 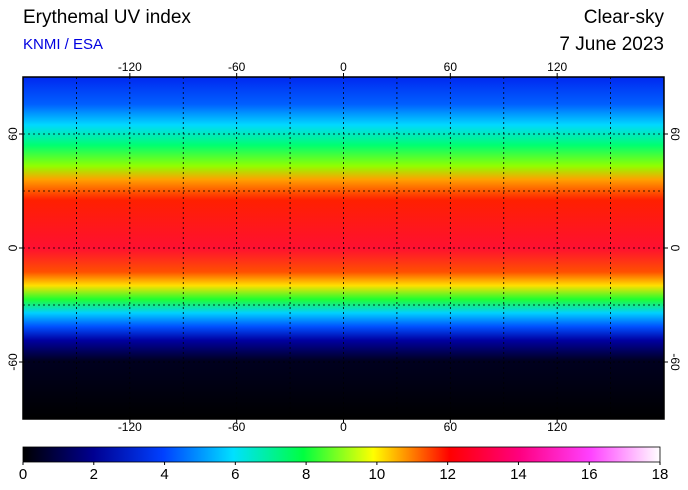 I want to click on colorbar-tick-label: 16, so click(x=589, y=474).